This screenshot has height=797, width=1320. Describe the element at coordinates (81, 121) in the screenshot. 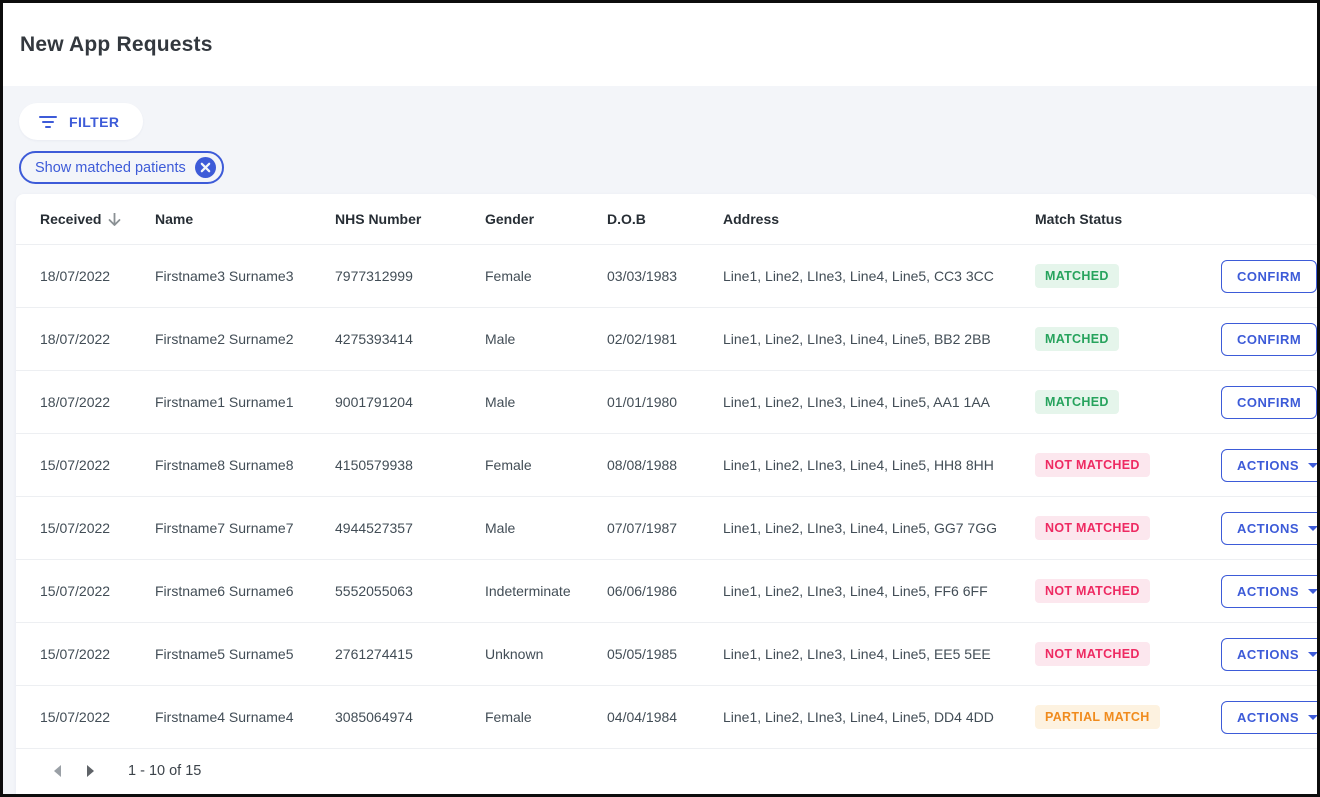

I see `filter-button: FILTER` at that location.